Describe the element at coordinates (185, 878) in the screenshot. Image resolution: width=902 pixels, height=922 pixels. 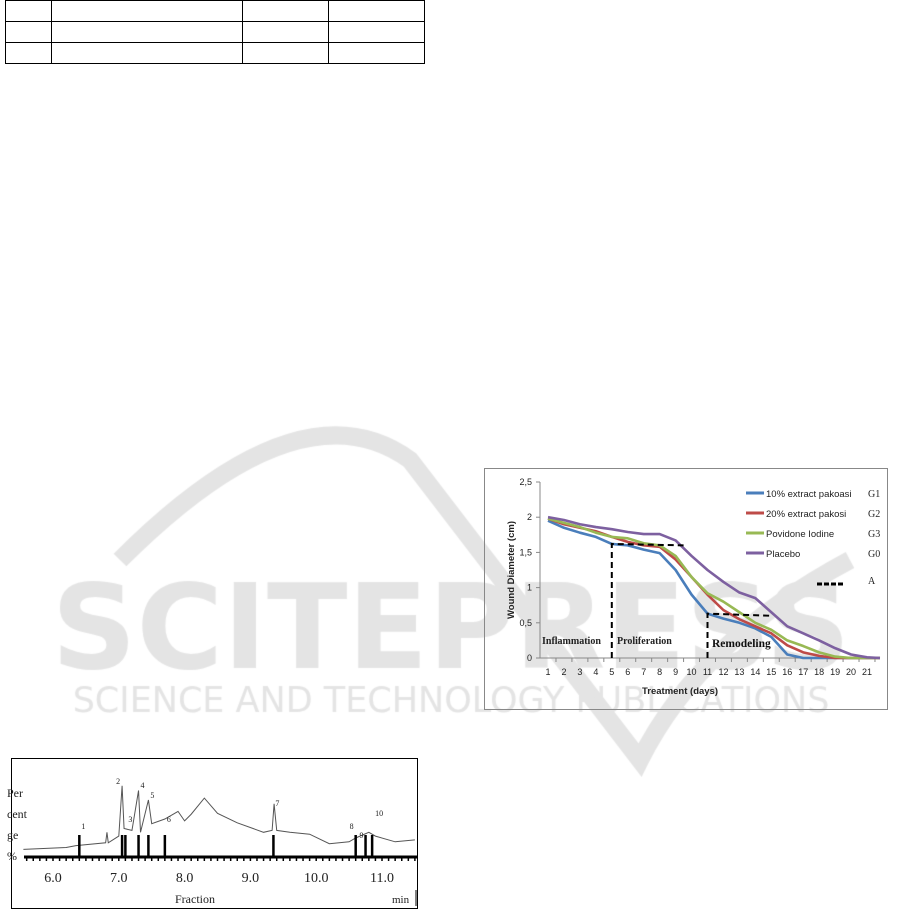
I see `x-tick-label: 8.0` at that location.